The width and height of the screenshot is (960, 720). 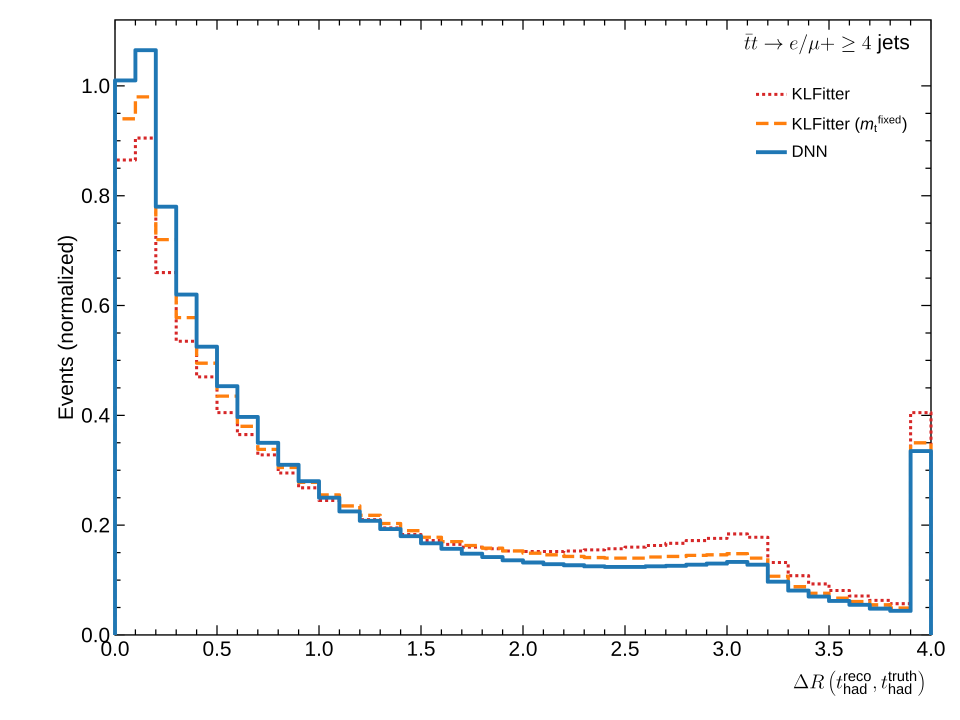 I want to click on y-tick-label: 0.8, so click(x=96, y=196).